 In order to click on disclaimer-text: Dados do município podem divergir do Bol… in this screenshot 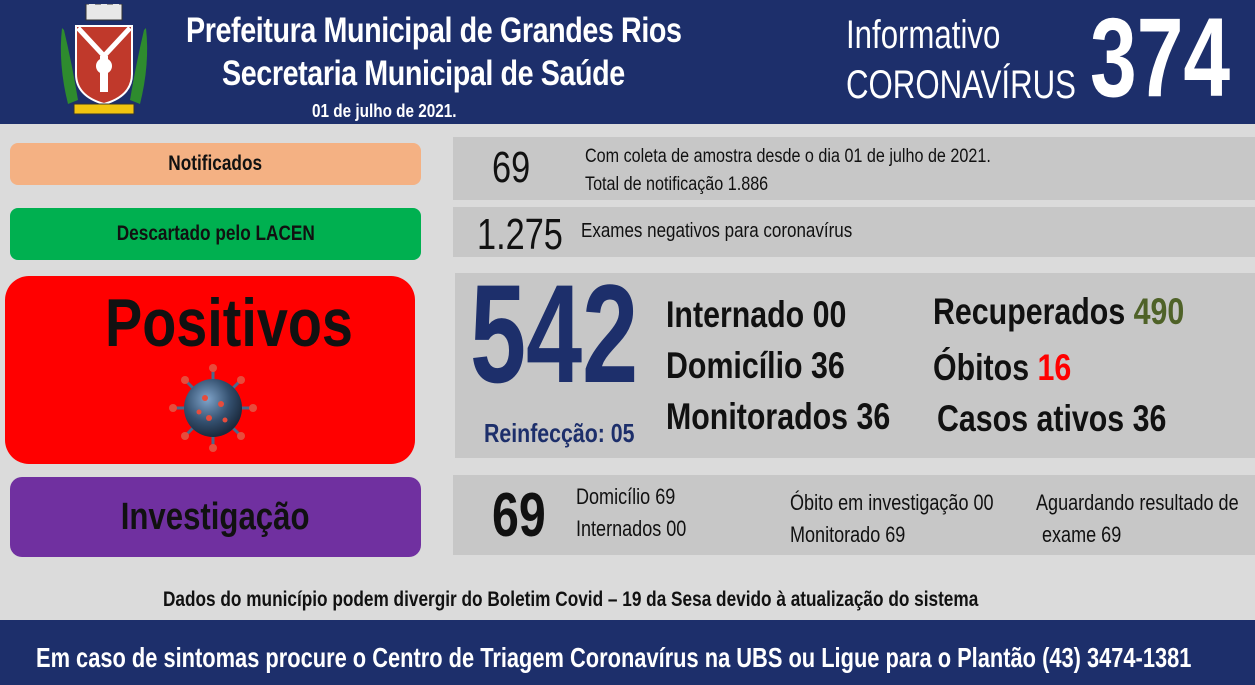, I will do `click(571, 599)`.